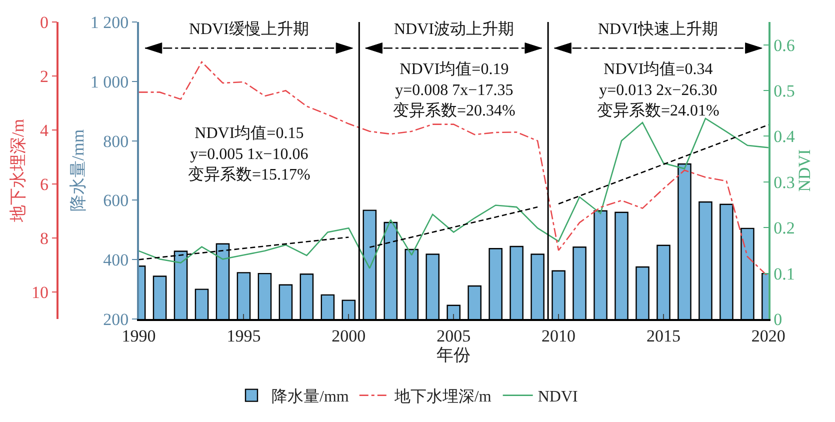 Image resolution: width=835 pixels, height=422 pixels. I want to click on y3-tick-label: 4, so click(45, 130).